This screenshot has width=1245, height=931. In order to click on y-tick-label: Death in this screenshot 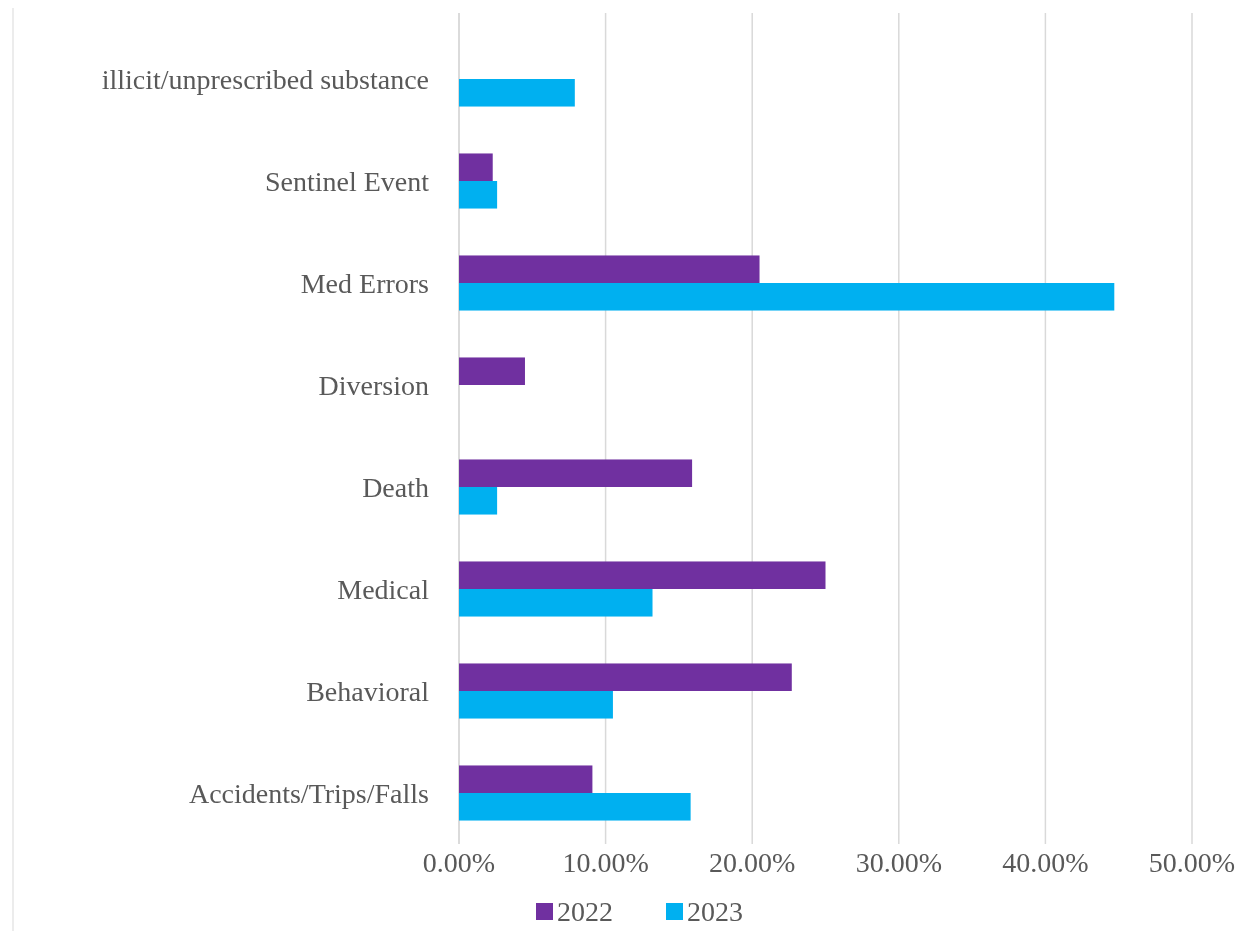, I will do `click(395, 487)`.